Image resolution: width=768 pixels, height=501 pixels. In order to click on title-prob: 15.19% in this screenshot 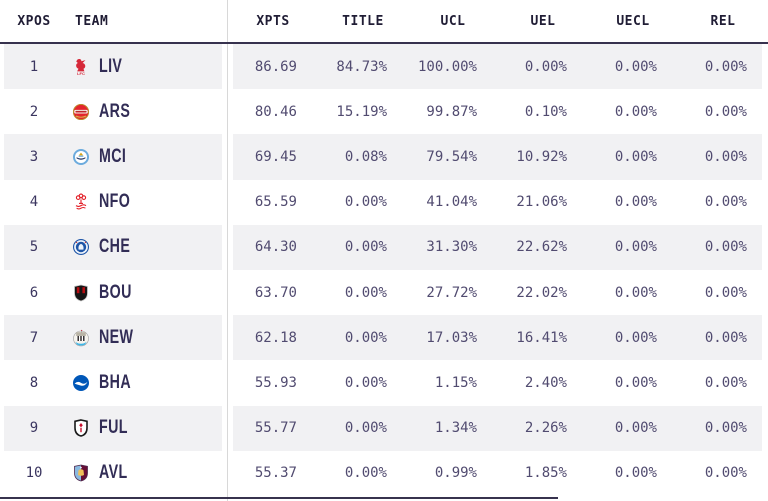, I will do `click(361, 111)`.